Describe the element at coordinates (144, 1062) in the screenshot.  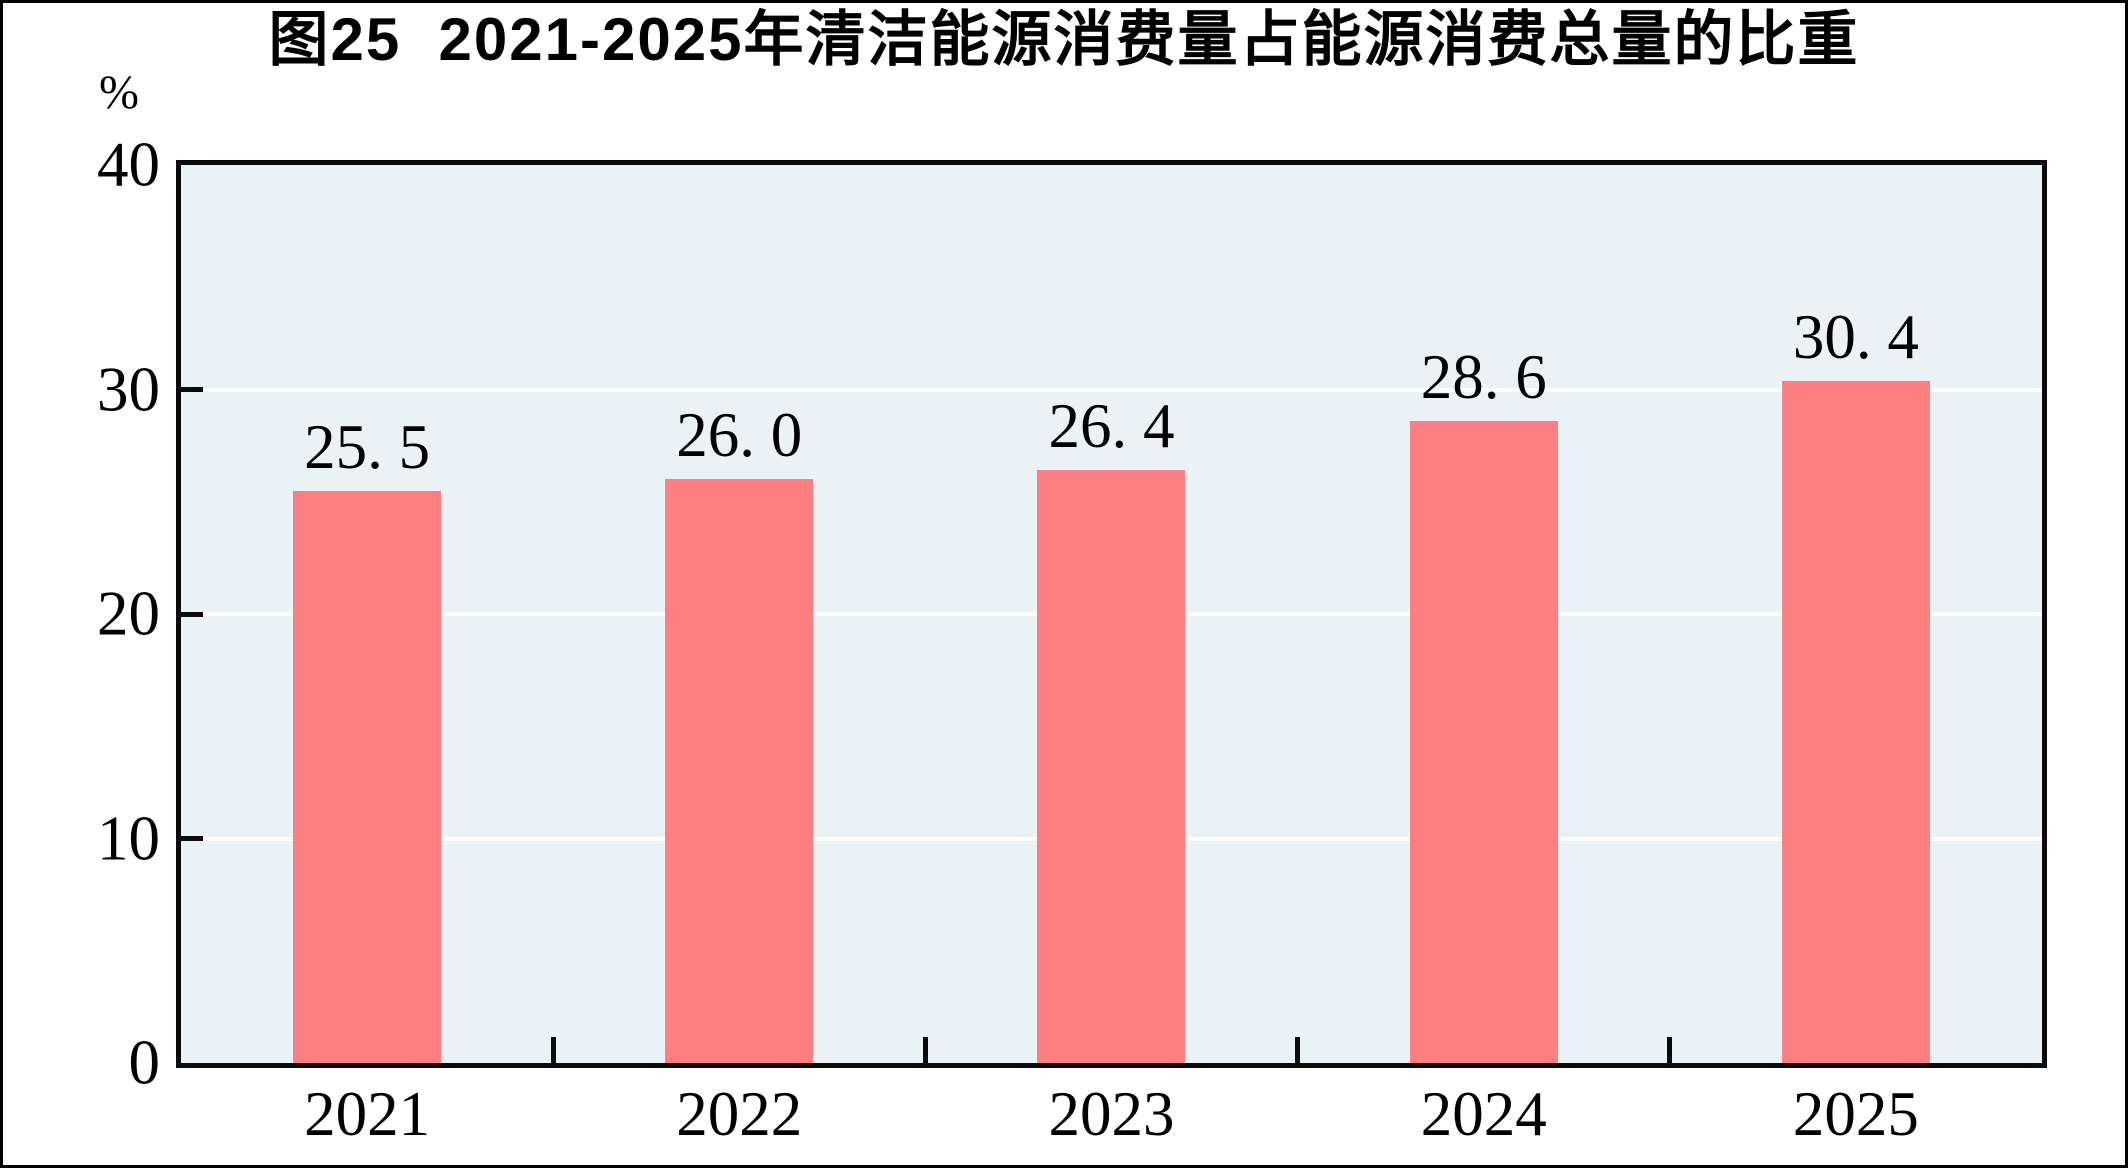
I see `y-tick-label: 0` at that location.